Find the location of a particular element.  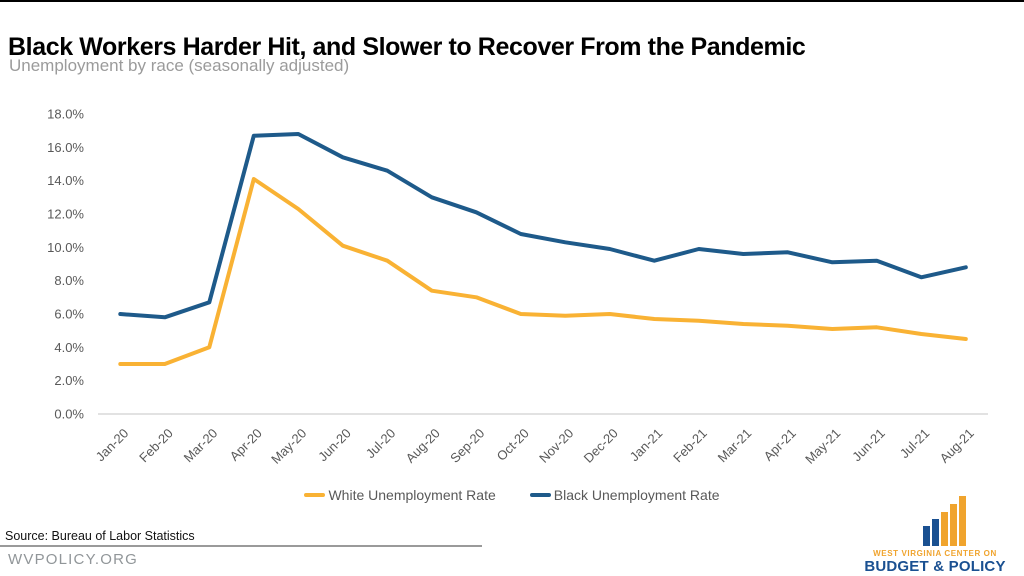

y-axis-tick-label: 6.0% is located at coordinates (69, 314).